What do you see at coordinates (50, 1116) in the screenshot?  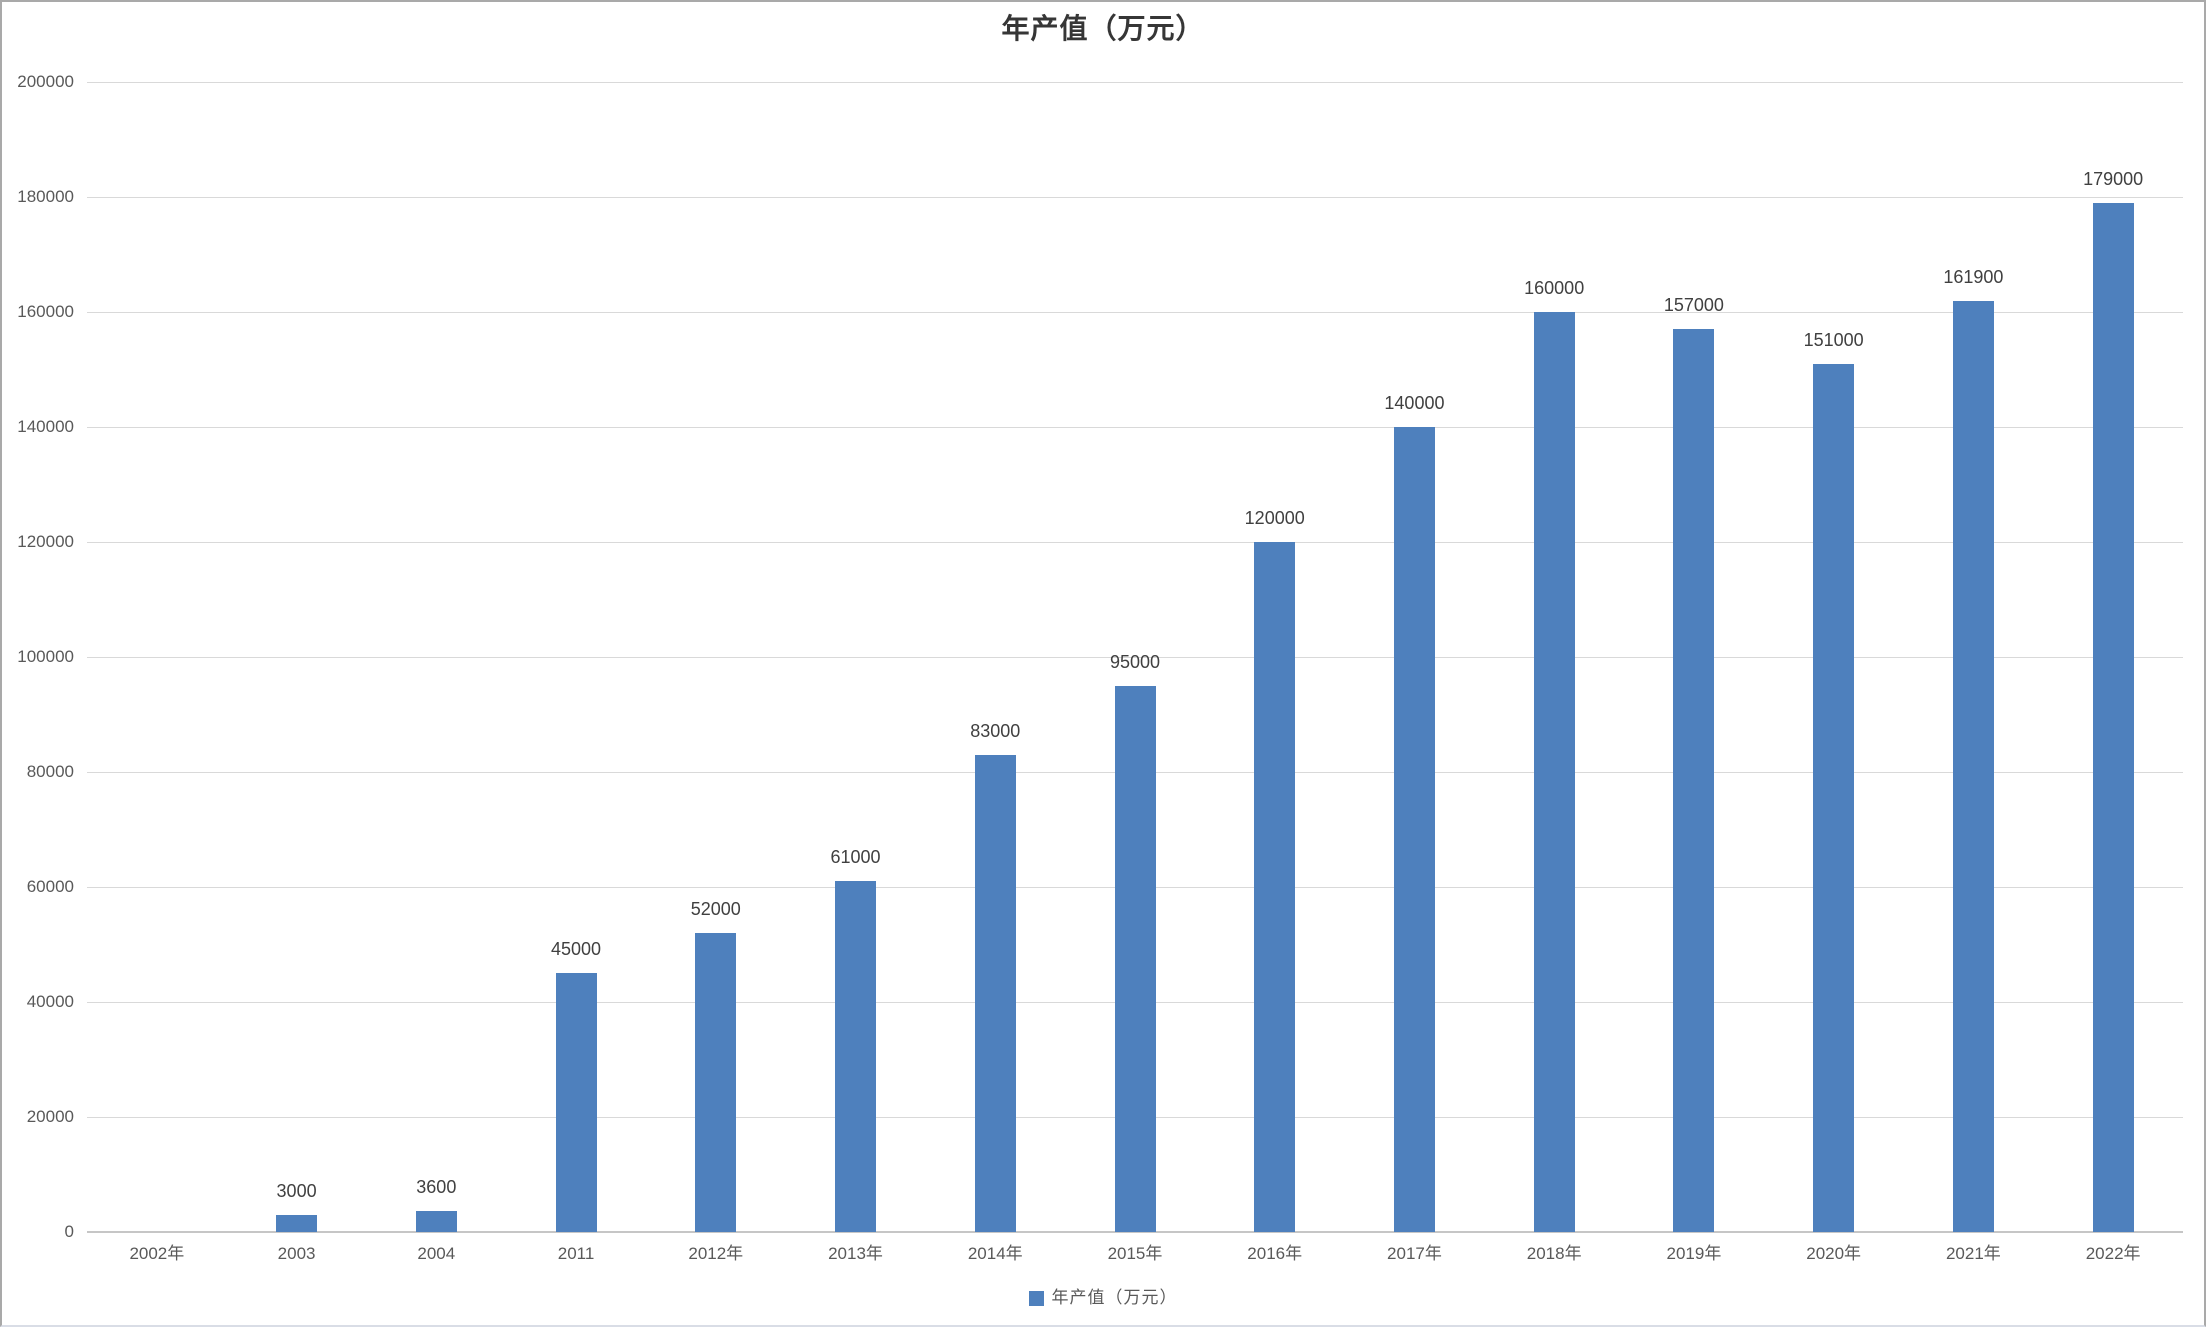 I see `y-tick-label: 20000` at bounding box center [50, 1116].